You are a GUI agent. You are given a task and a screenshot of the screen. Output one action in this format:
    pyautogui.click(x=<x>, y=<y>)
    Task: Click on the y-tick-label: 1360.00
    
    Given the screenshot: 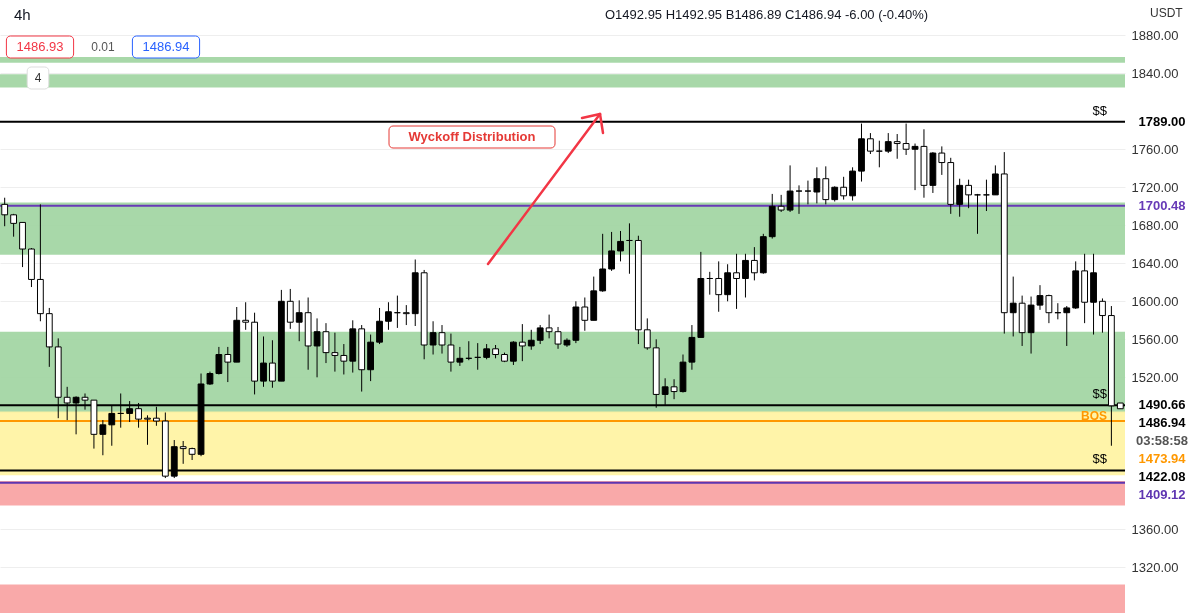 What is the action you would take?
    pyautogui.click(x=1155, y=529)
    